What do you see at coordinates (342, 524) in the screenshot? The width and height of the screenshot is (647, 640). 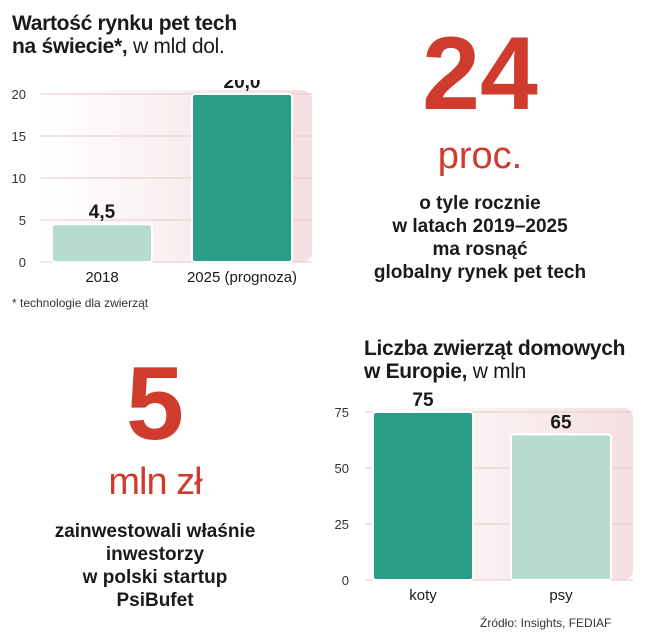 I see `y-tick-label: 25` at bounding box center [342, 524].